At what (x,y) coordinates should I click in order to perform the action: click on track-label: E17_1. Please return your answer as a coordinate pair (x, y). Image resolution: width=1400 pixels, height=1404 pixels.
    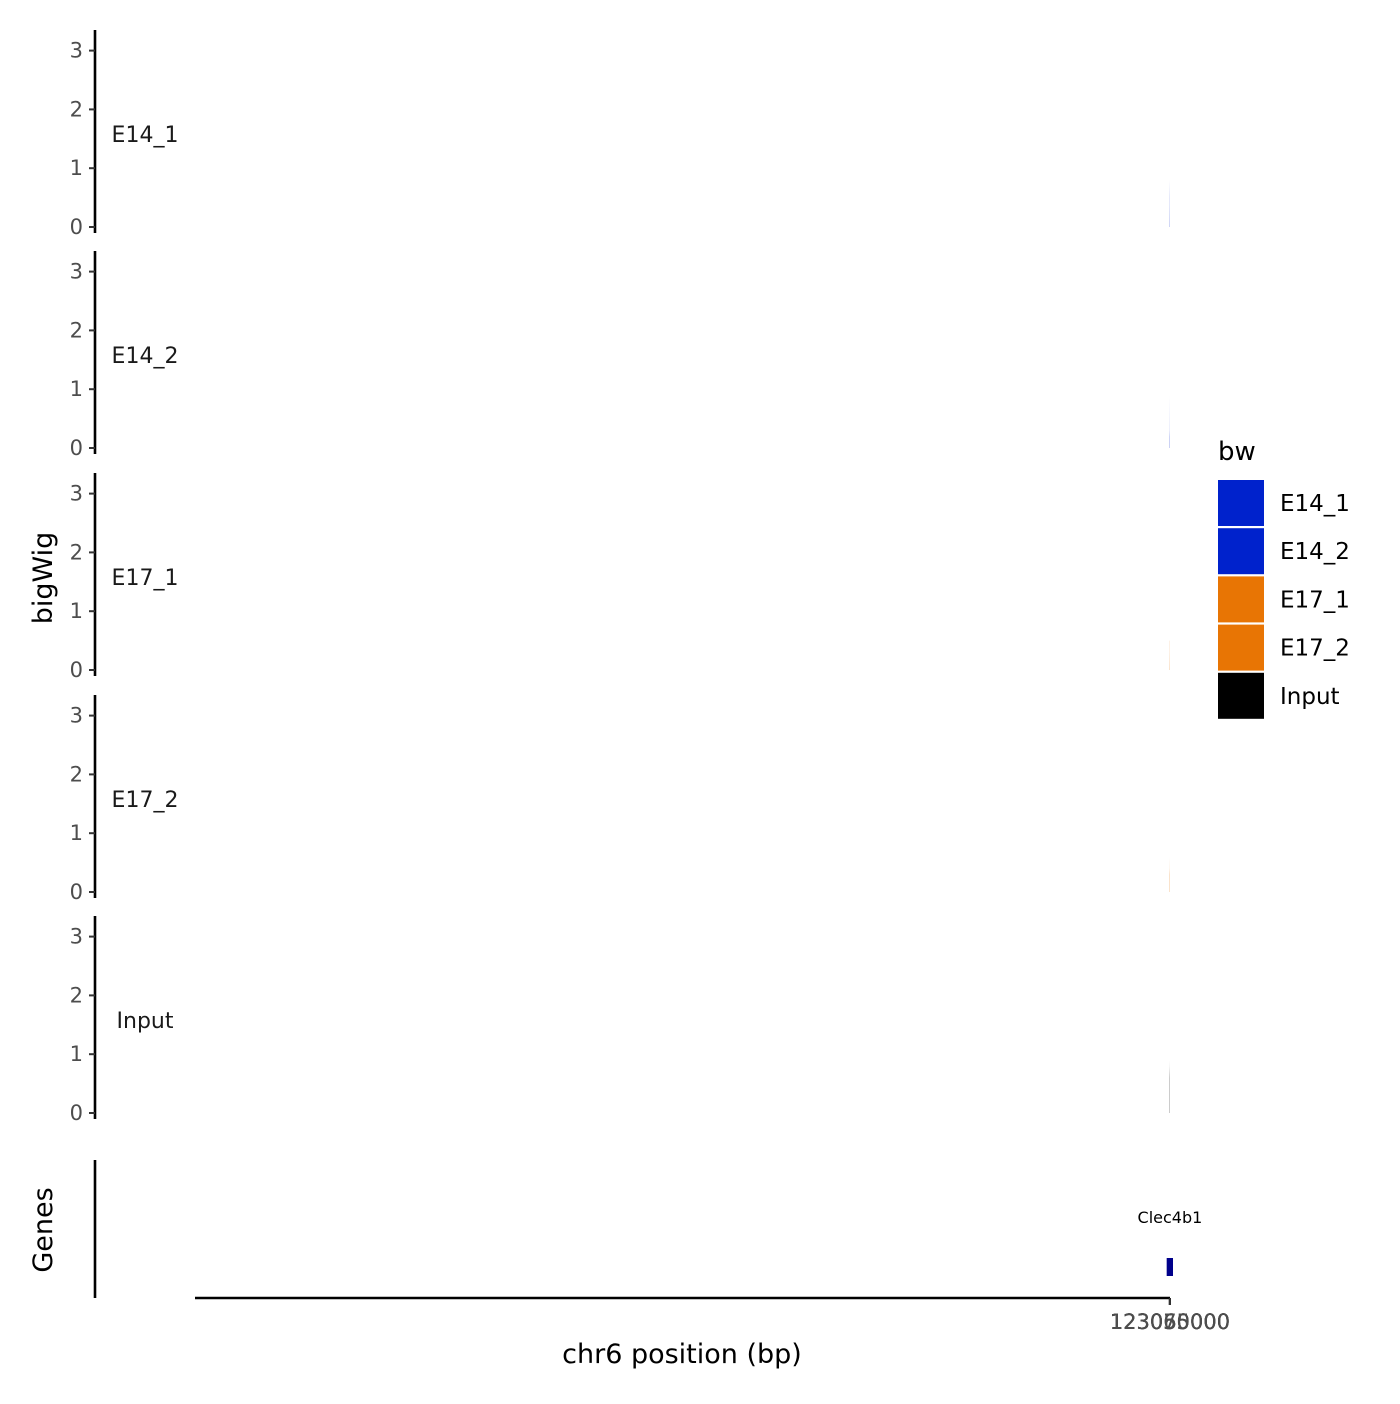
    Looking at the image, I should click on (145, 578).